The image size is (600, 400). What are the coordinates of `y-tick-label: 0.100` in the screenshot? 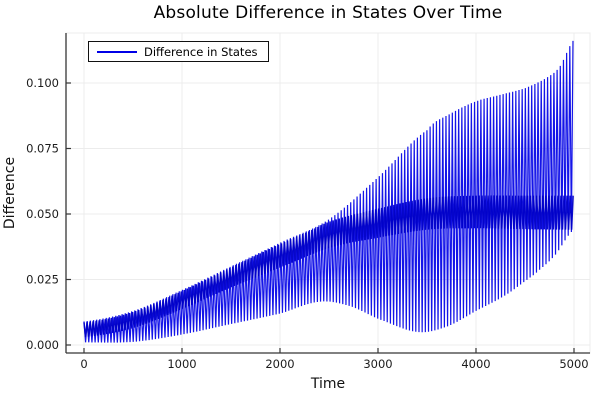 It's located at (42, 83).